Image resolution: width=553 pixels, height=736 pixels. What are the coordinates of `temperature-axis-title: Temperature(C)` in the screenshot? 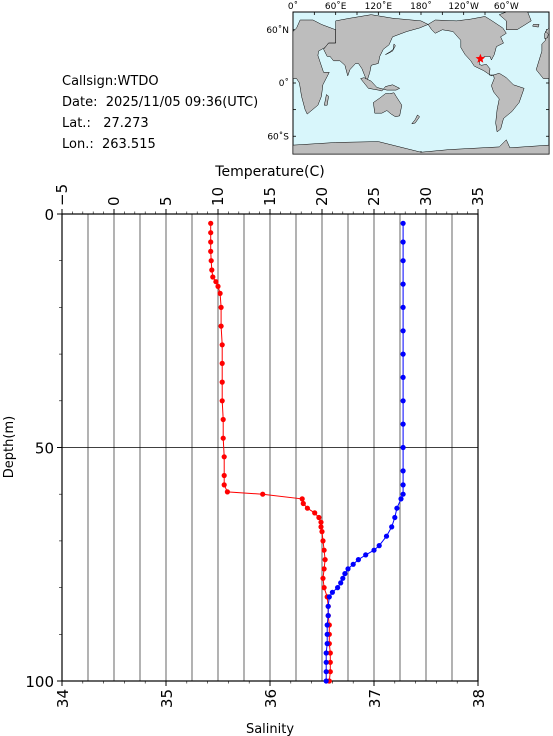 It's located at (269, 172).